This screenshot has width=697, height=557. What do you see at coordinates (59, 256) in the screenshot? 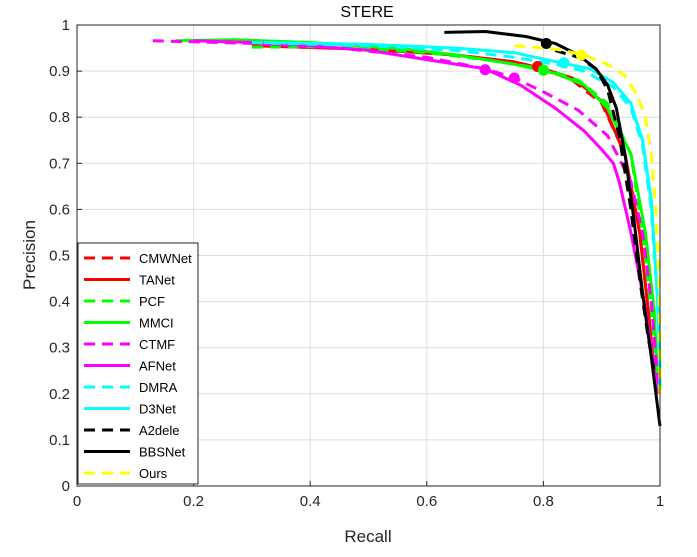
I see `y-tick-label: 0.5` at bounding box center [59, 256].